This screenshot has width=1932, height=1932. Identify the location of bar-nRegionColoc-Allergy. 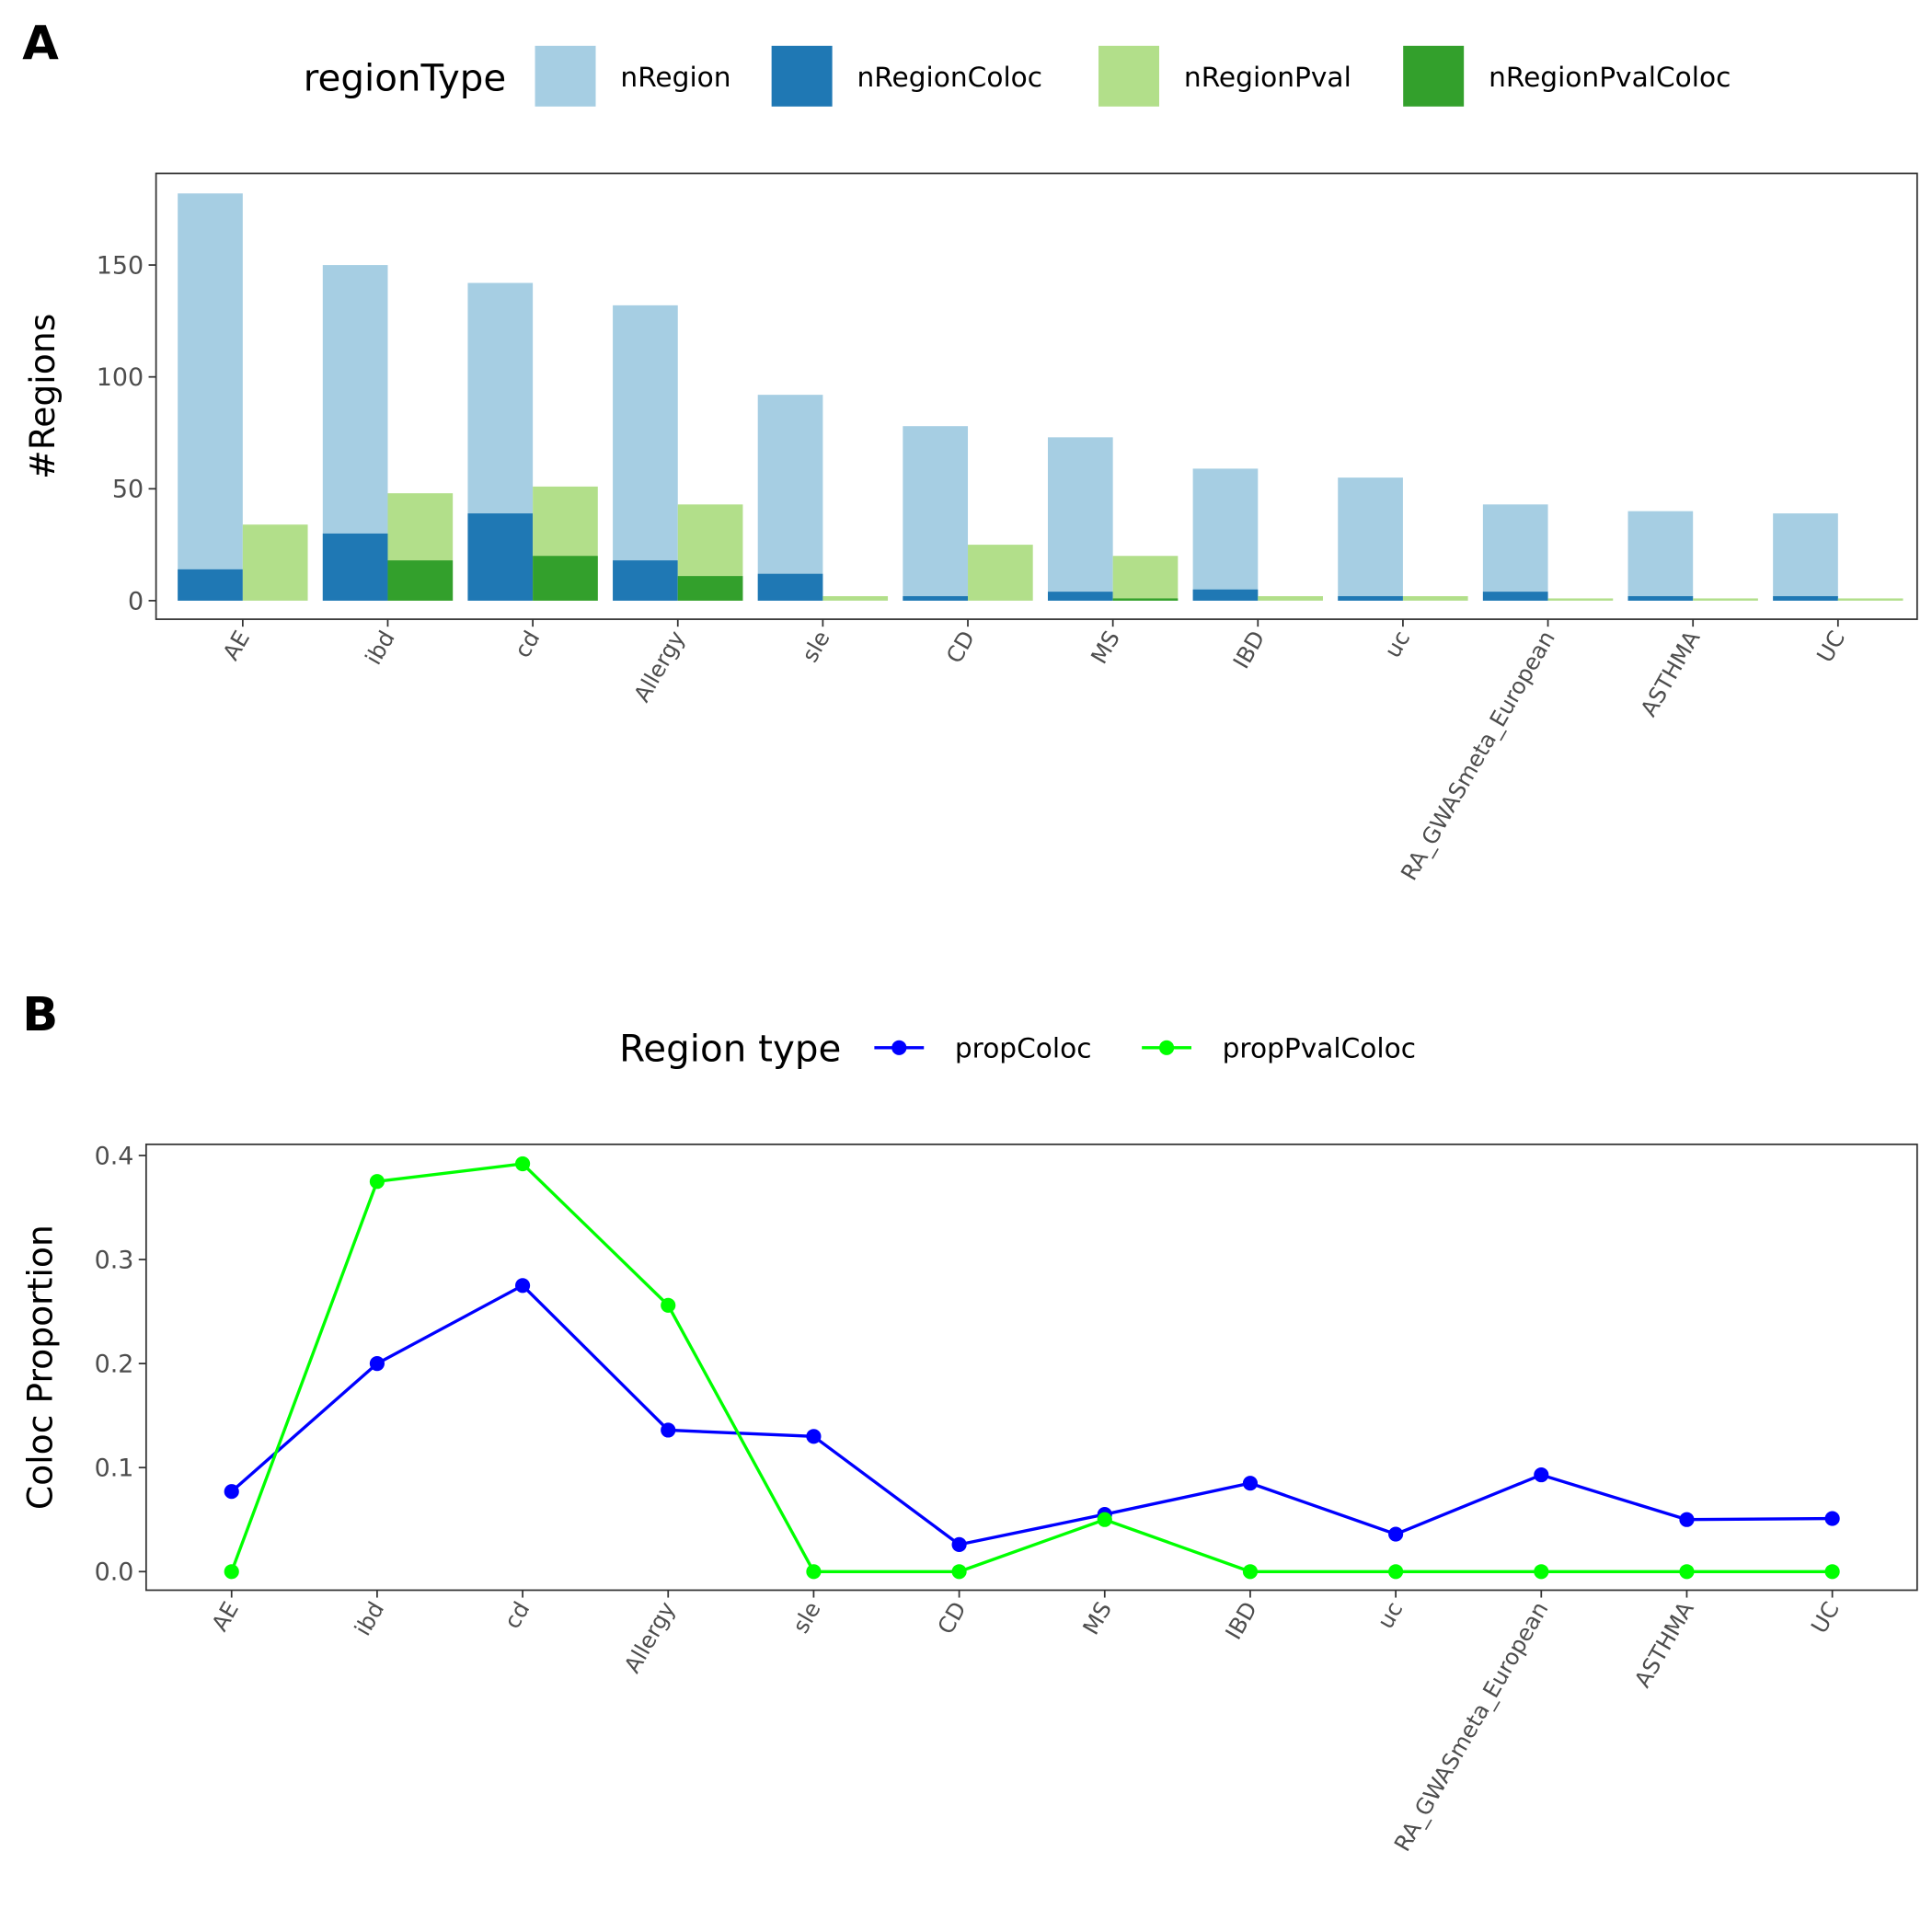
(645, 580).